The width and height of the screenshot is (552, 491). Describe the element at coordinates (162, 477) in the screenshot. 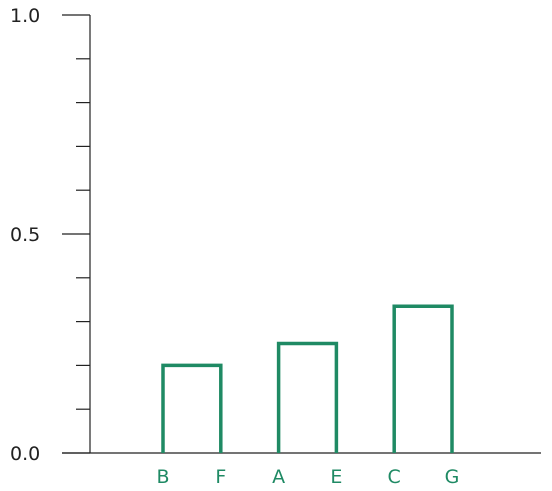

I see `leaf-label-B: B` at that location.